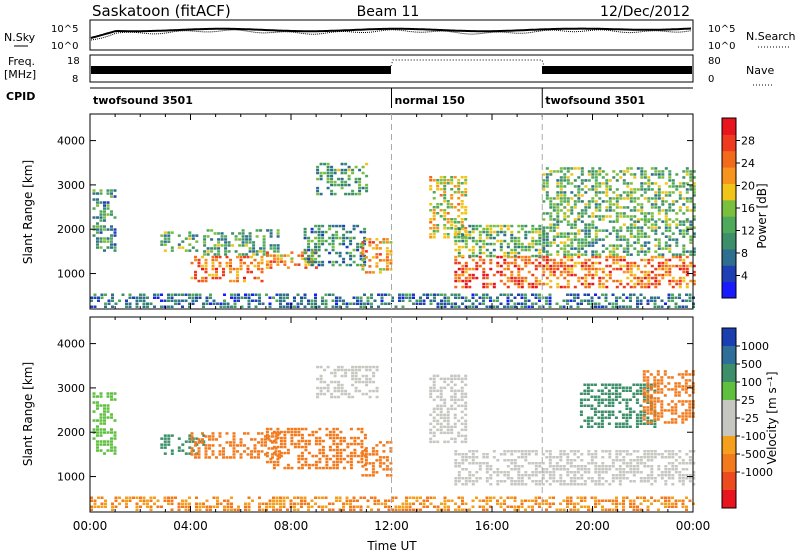  What do you see at coordinates (748, 400) in the screenshot?
I see `colorbar-tick-label: 25` at bounding box center [748, 400].